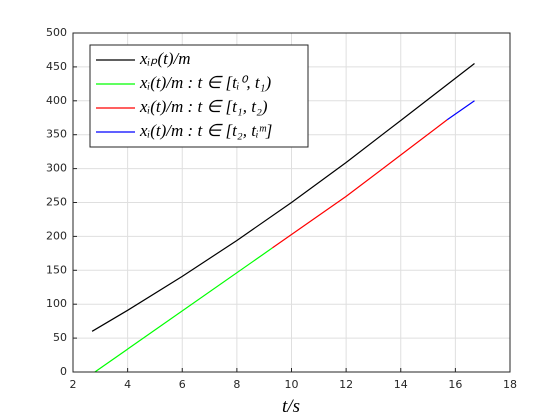  Describe the element at coordinates (56, 269) in the screenshot. I see `y-tick-label: 150` at that location.